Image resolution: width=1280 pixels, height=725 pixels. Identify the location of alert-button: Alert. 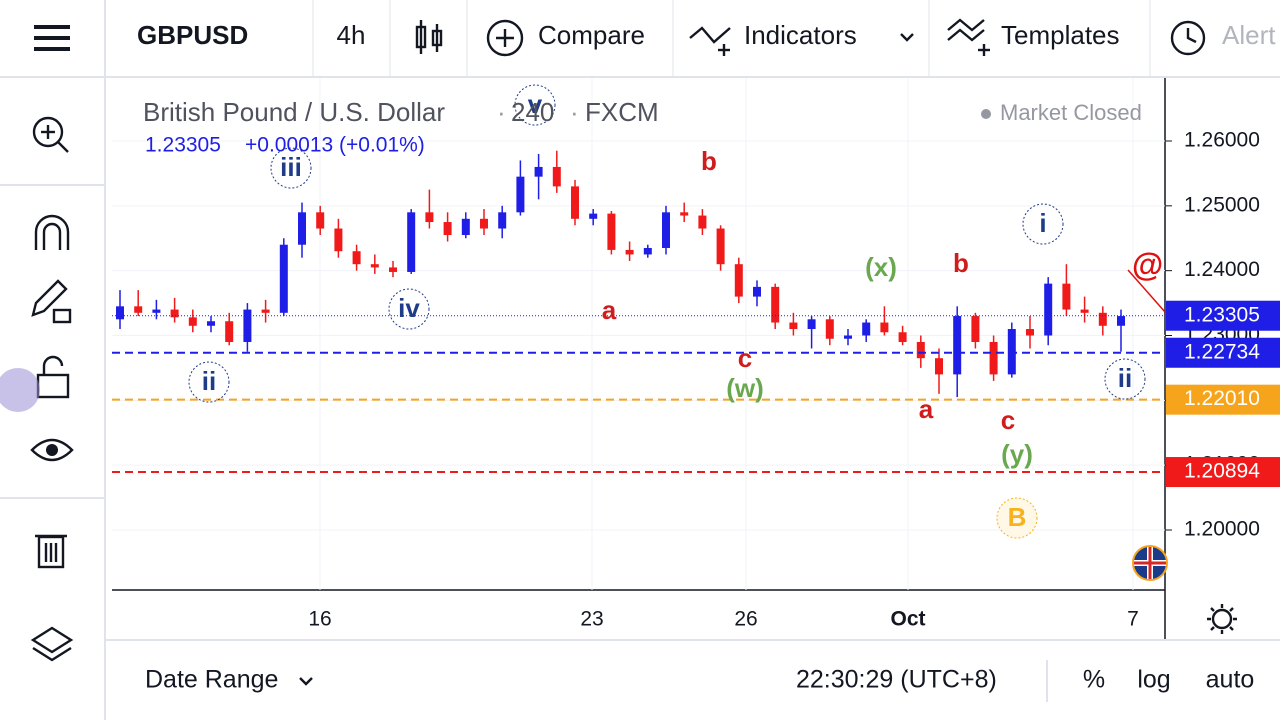
(1223, 38).